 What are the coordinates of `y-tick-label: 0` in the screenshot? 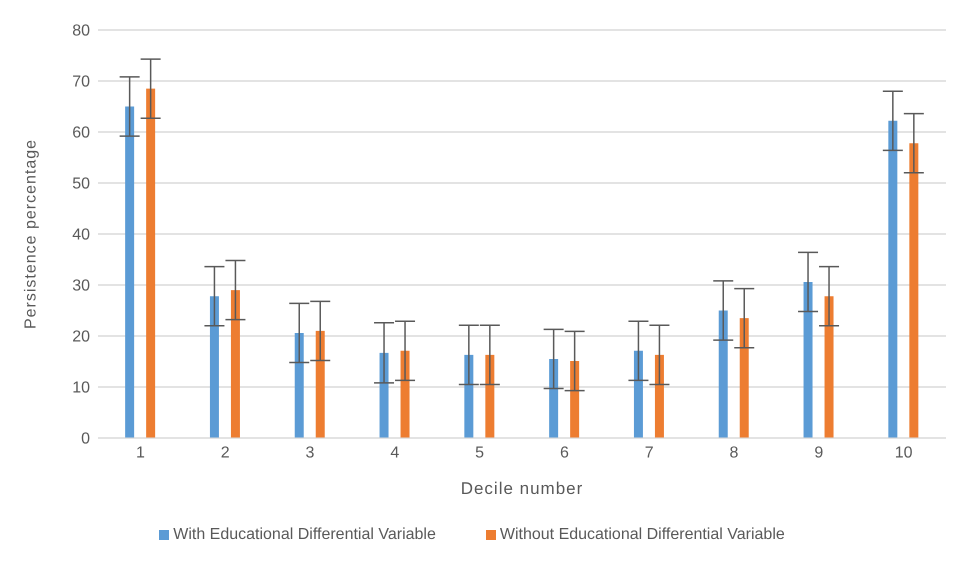 It's located at (85, 439).